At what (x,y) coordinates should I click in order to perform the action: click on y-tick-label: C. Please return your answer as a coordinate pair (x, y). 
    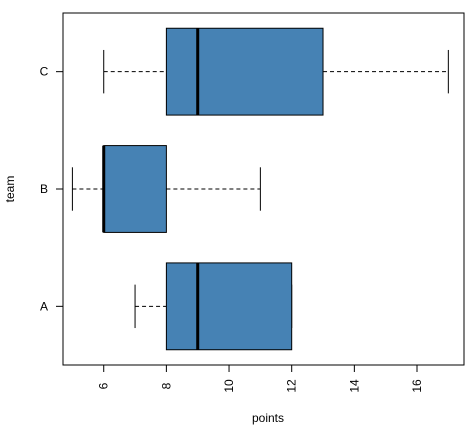
    Looking at the image, I should click on (44, 72).